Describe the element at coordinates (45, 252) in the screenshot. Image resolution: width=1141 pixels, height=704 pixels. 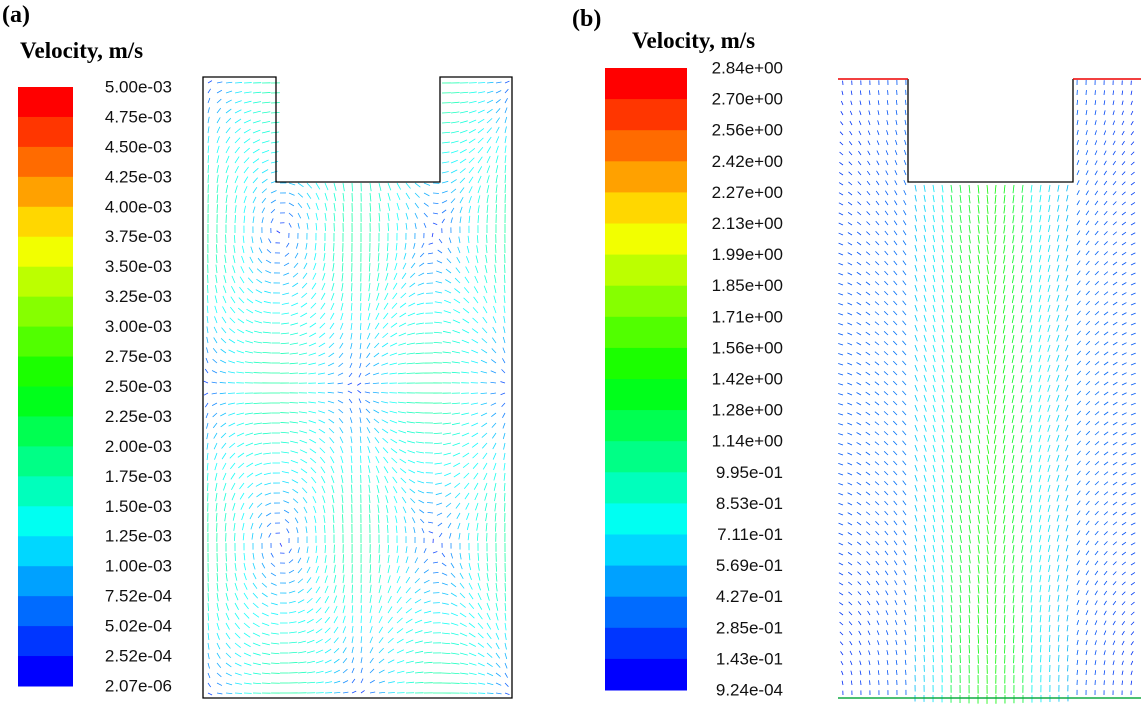
I see `colorbar-band` at that location.